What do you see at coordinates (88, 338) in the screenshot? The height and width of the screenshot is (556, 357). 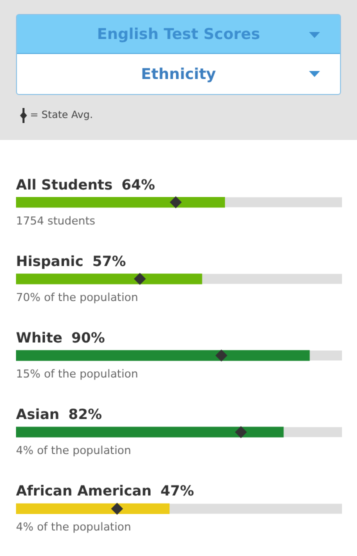 I see `data-label: 90%` at bounding box center [88, 338].